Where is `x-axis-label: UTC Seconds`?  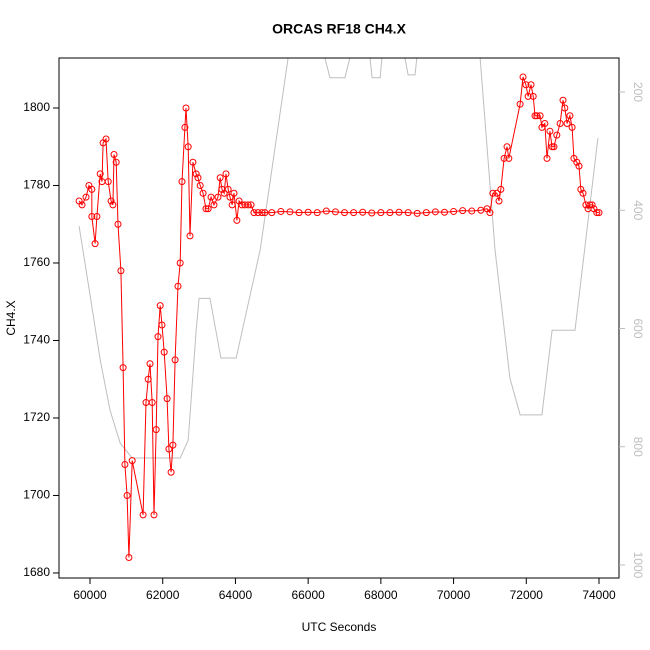 x-axis-label: UTC Seconds is located at coordinates (339, 627).